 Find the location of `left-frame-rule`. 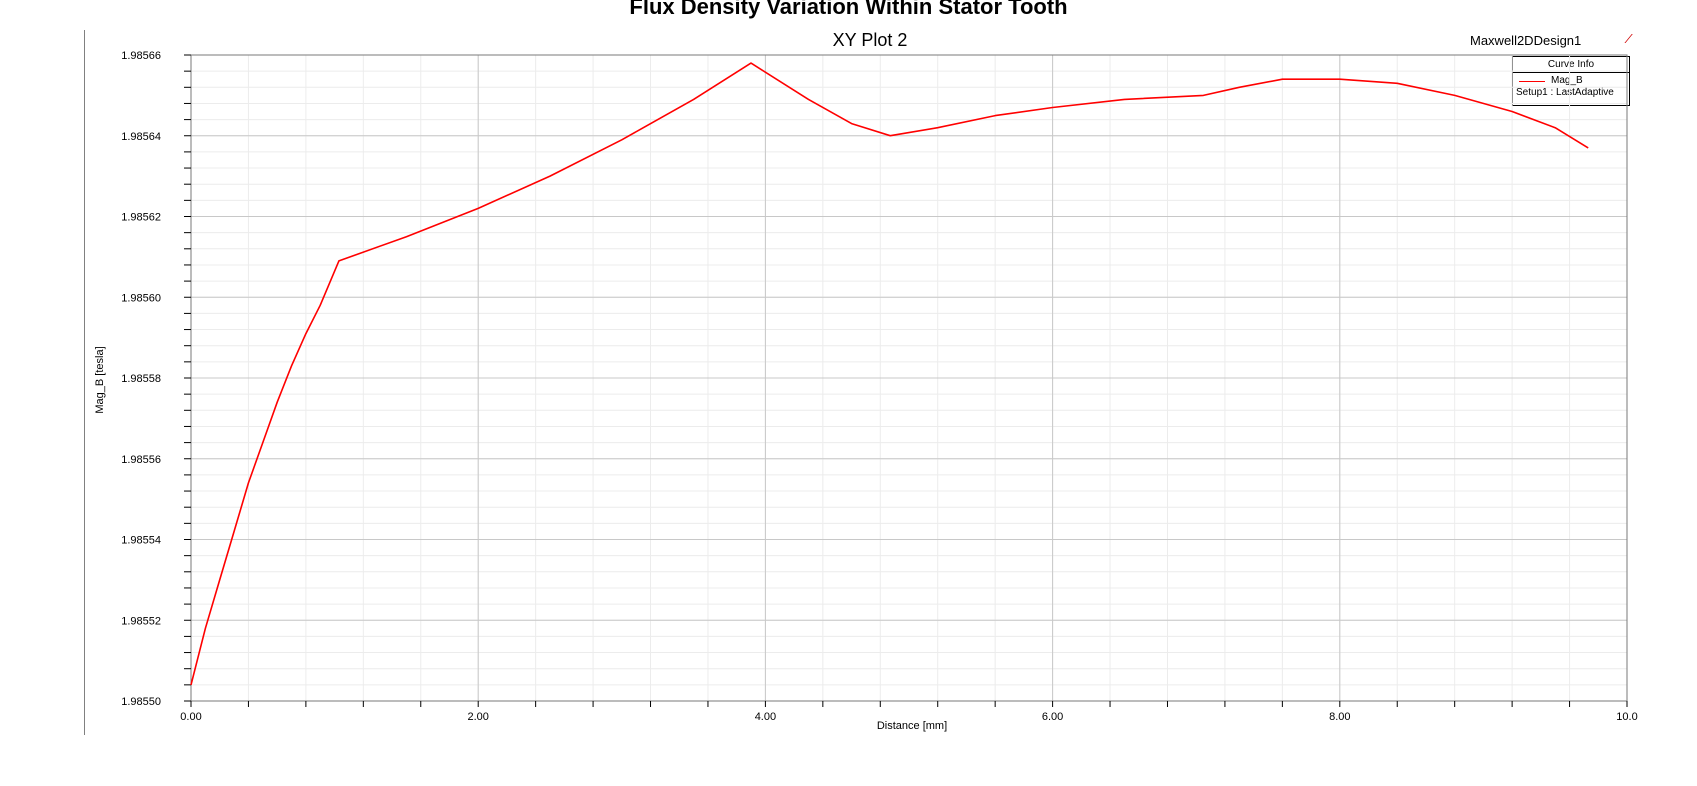

left-frame-rule is located at coordinates (84, 382).